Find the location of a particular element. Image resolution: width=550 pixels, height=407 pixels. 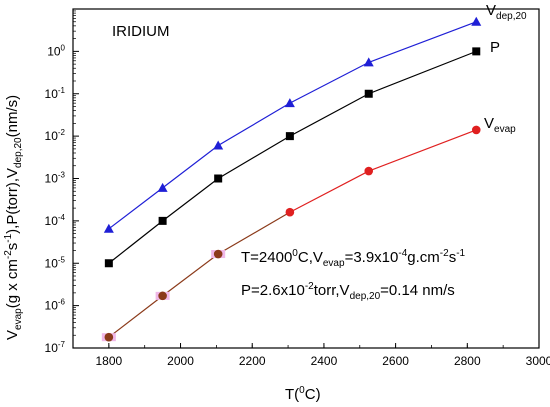

x-tick-label: 2800 is located at coordinates (467, 361).